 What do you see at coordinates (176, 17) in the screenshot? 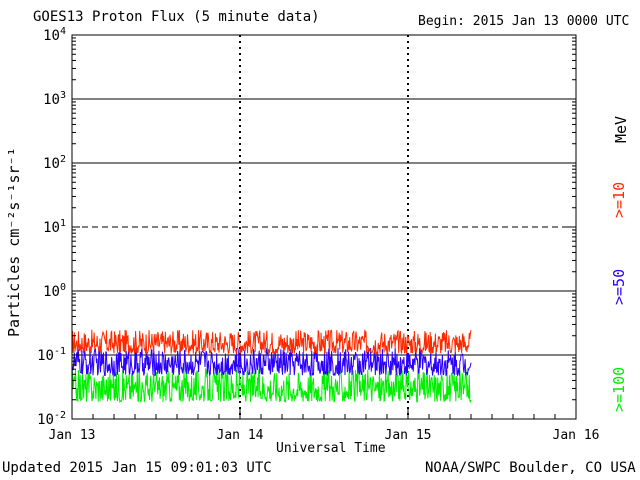
I see `chart-title: GOES13 Proton Flux (5 minute data)` at bounding box center [176, 17].